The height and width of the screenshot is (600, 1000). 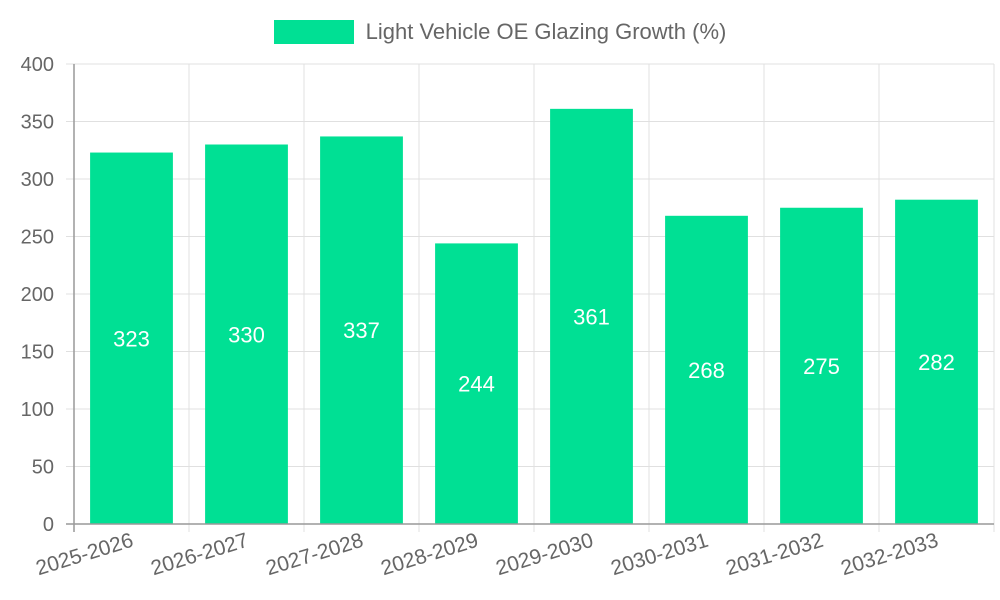 What do you see at coordinates (37, 353) in the screenshot?
I see `y-tick-label: 150` at bounding box center [37, 353].